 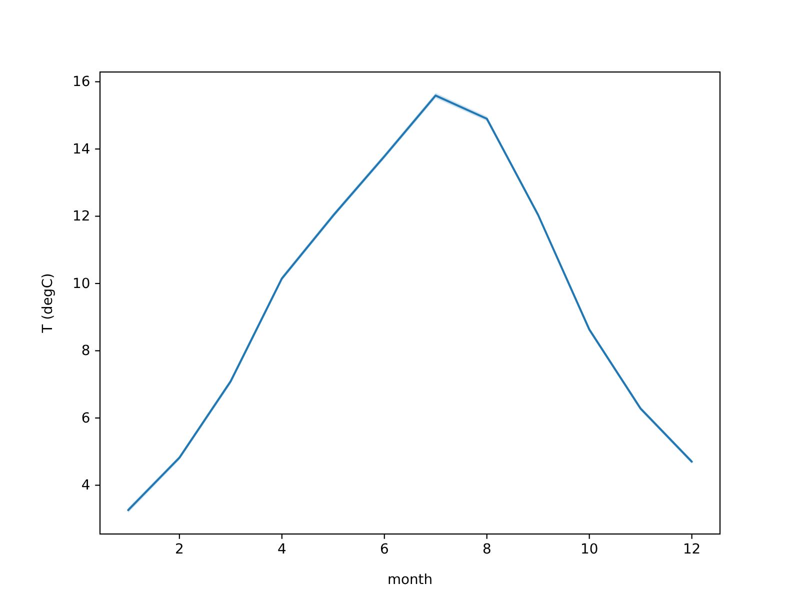 I want to click on y-tick-label: 10, so click(x=81, y=284).